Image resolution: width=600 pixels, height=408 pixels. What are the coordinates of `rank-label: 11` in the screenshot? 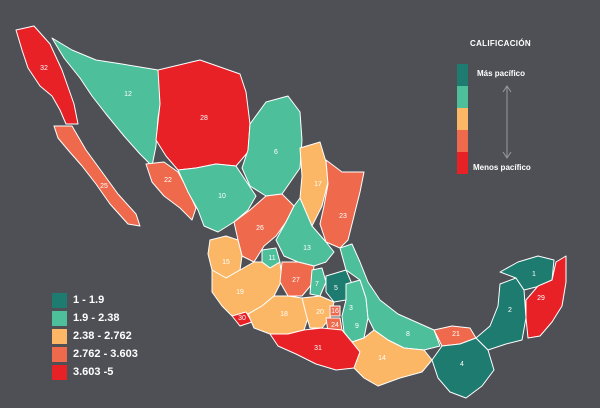 It's located at (271, 258).